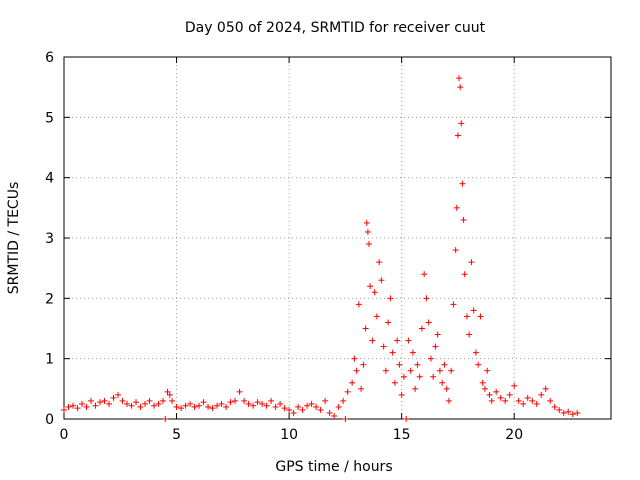 Image resolution: width=640 pixels, height=480 pixels. I want to click on y-tick-label: 3, so click(49, 239).